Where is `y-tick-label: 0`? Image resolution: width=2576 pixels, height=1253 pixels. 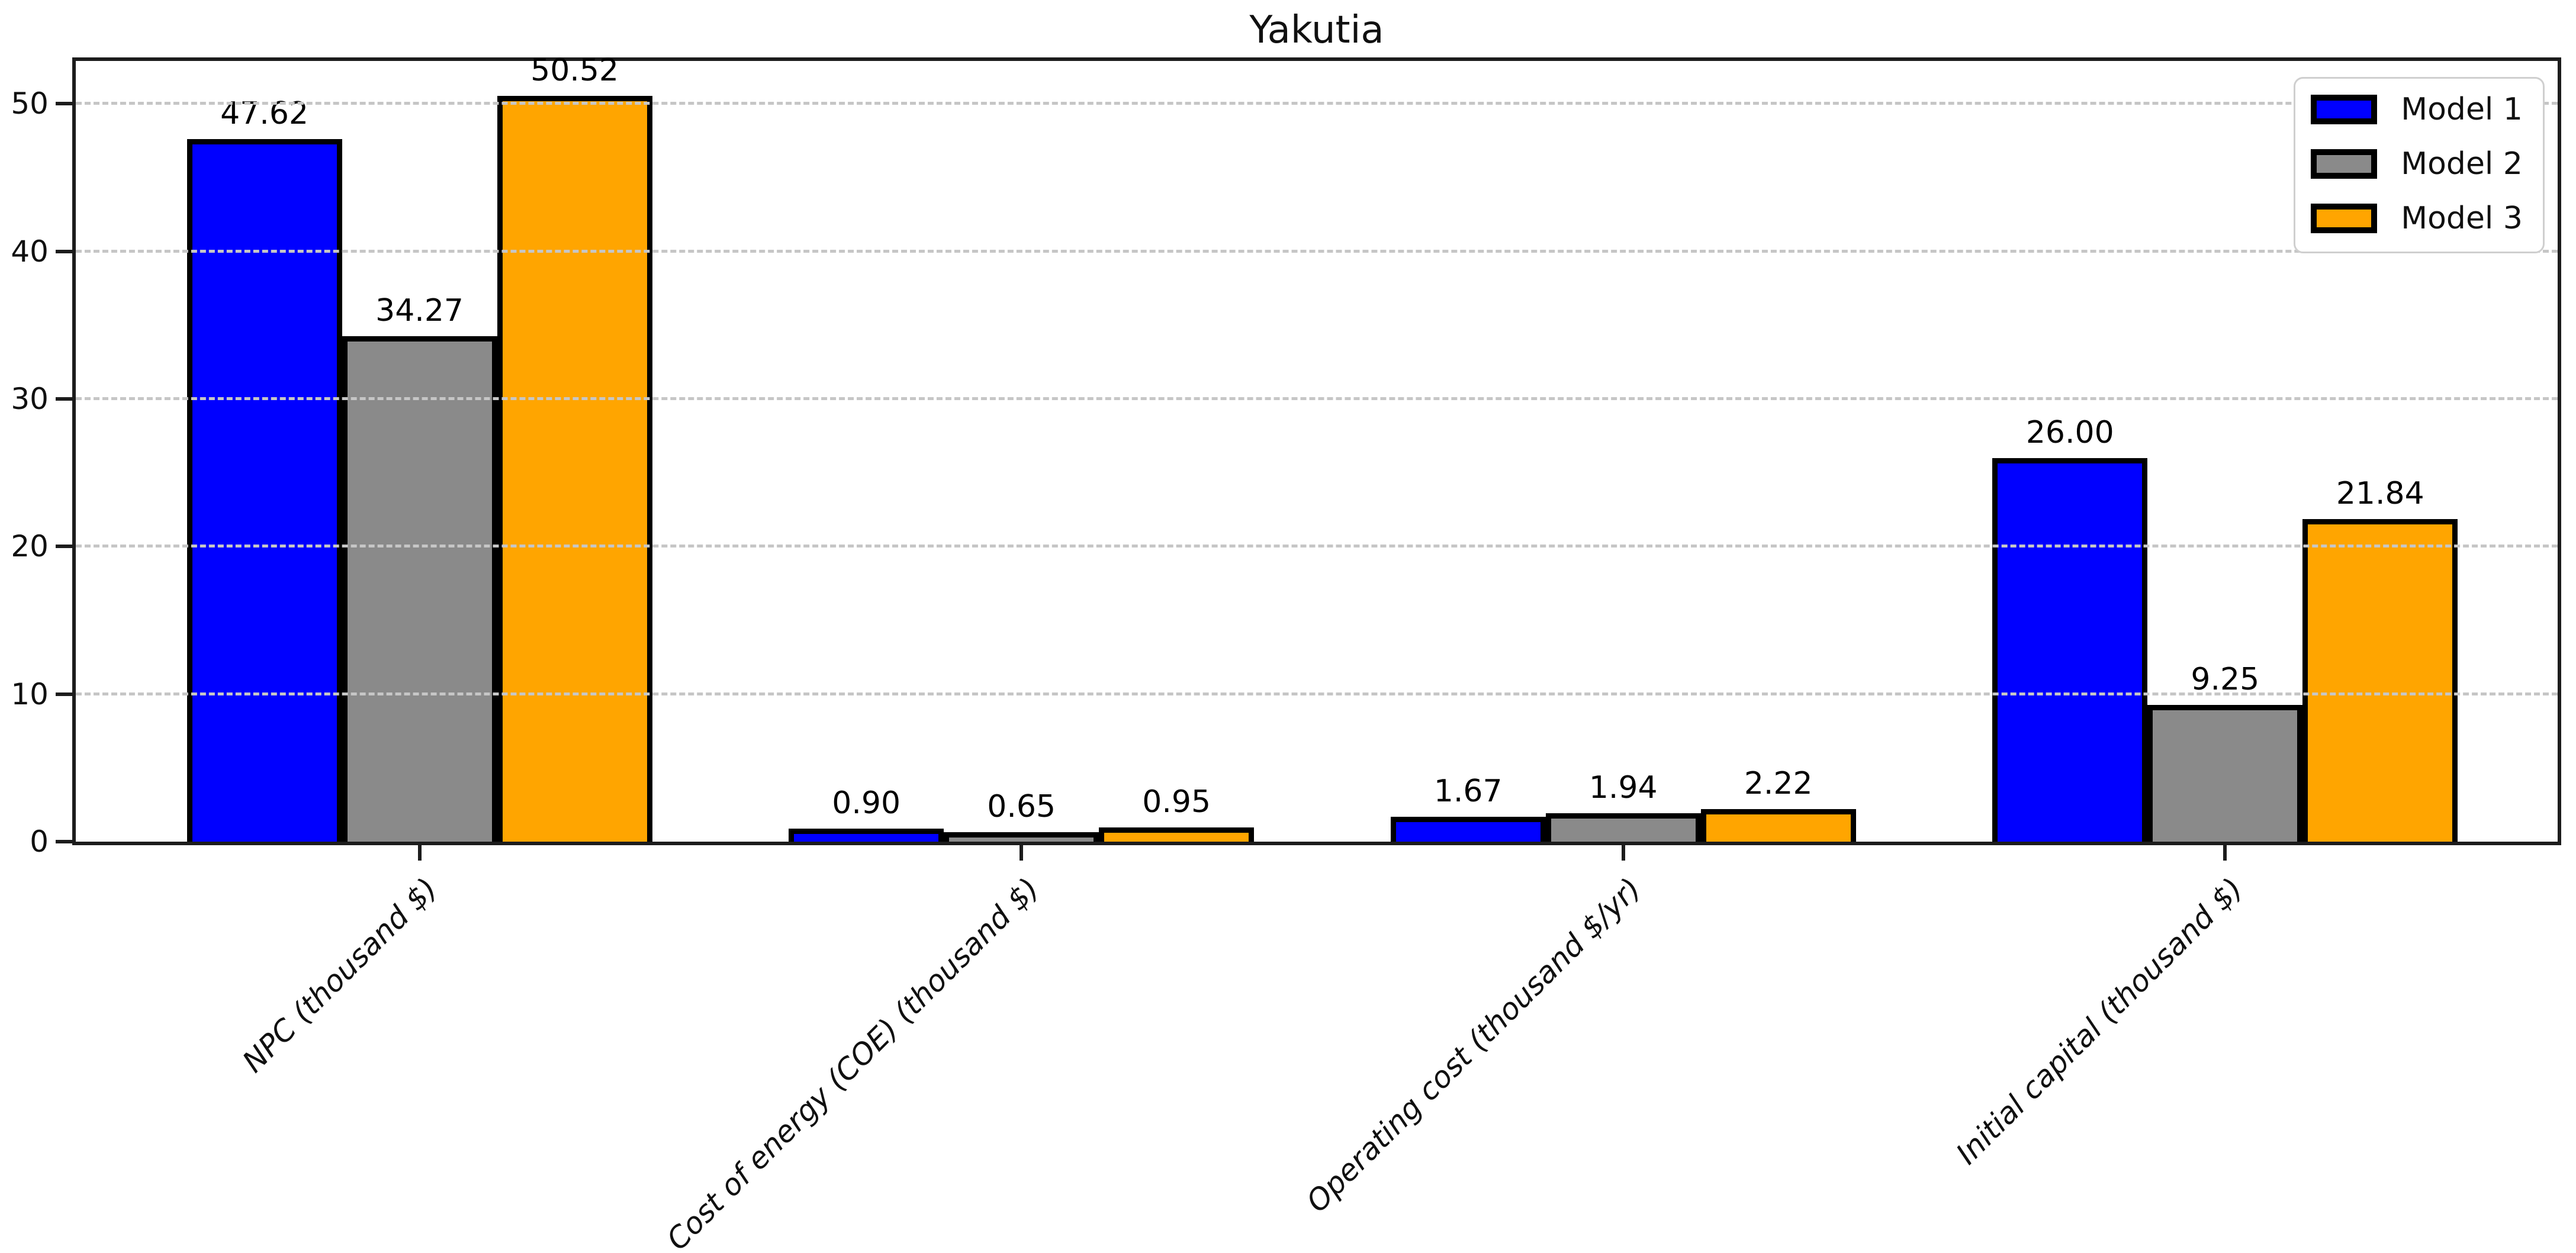
y-tick-label: 0 is located at coordinates (39, 841).